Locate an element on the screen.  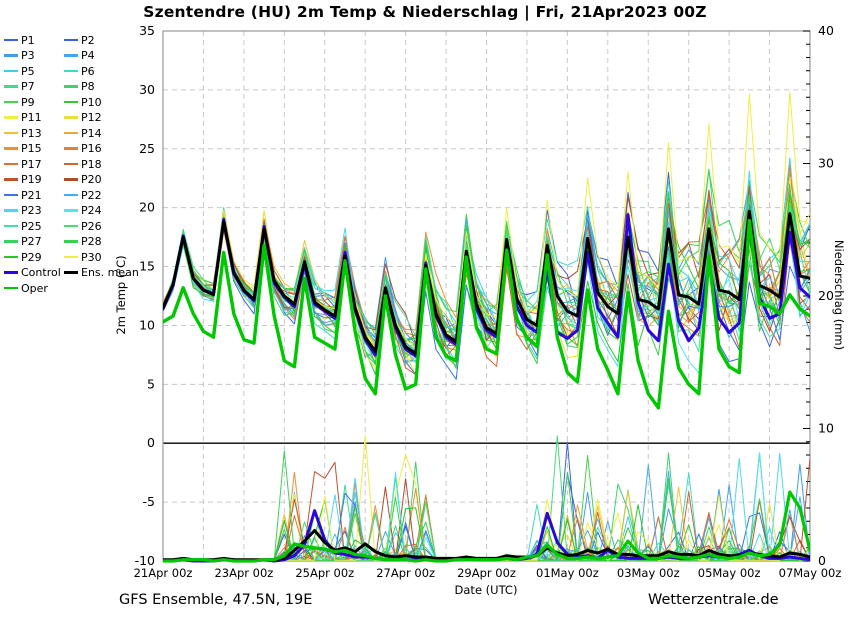
legend-item-p8: P8 is located at coordinates (79, 87).